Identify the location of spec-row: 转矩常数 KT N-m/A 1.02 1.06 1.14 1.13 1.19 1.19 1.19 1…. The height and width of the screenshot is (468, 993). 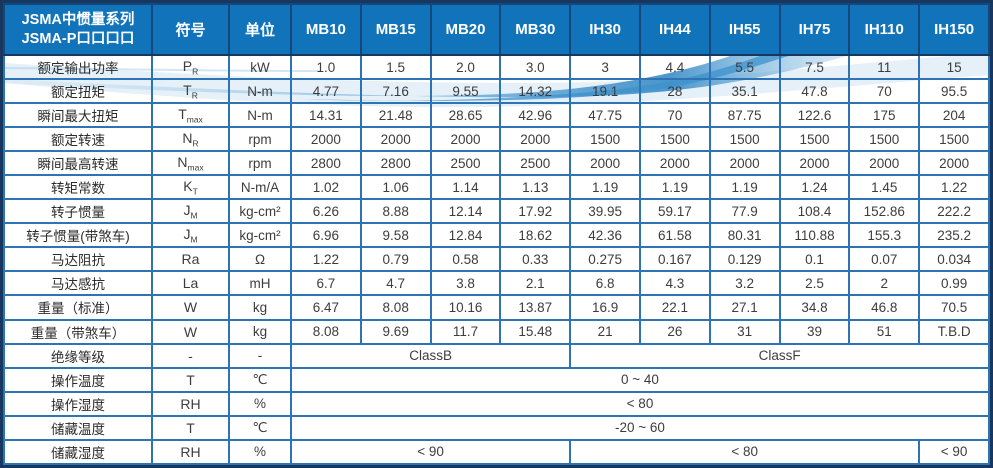
(496, 187).